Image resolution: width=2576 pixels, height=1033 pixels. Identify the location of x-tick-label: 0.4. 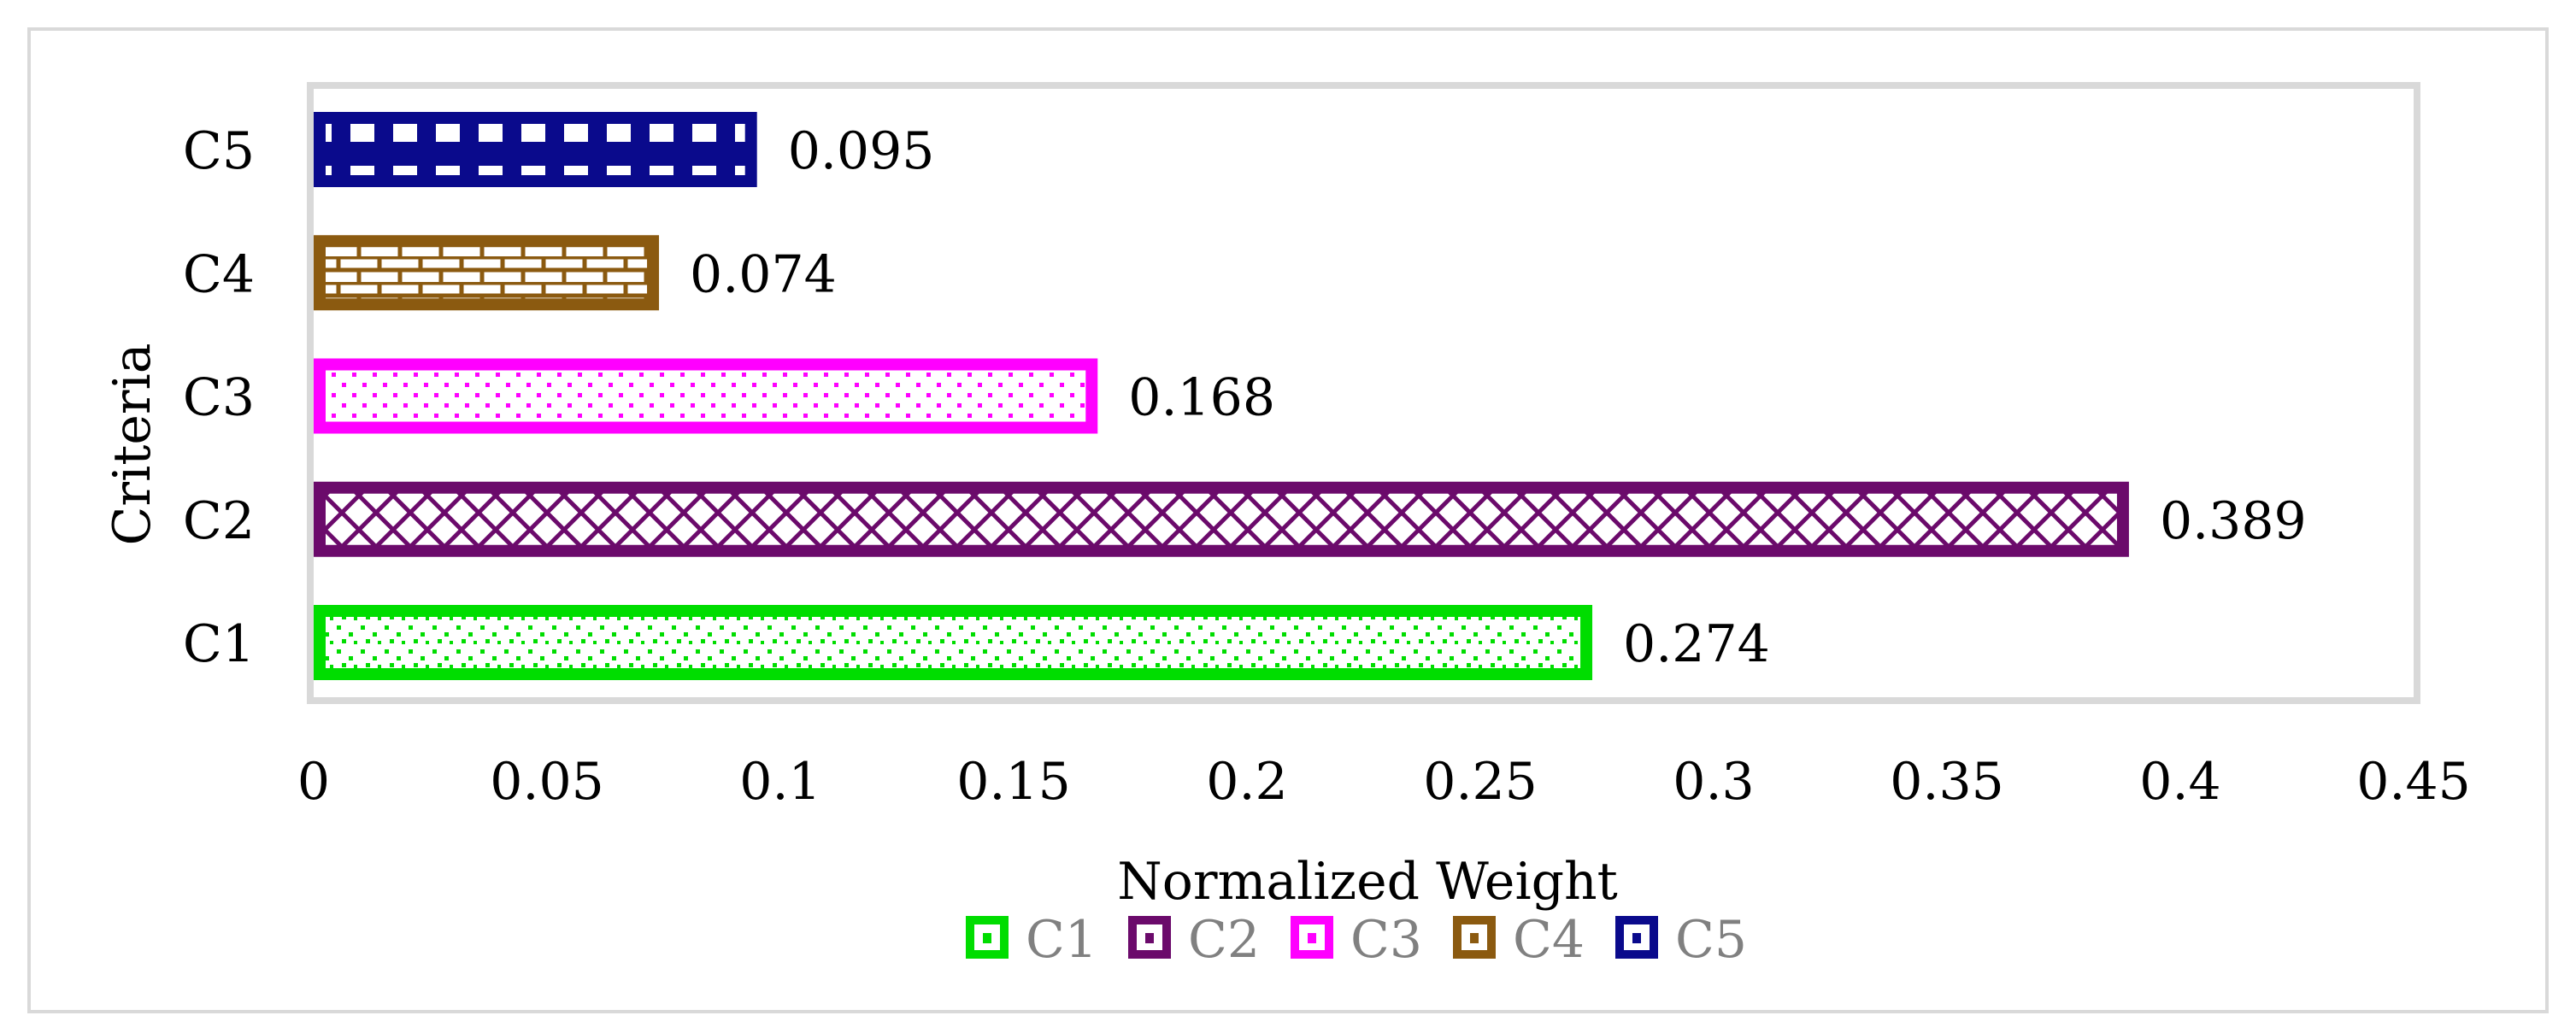
(2179, 782).